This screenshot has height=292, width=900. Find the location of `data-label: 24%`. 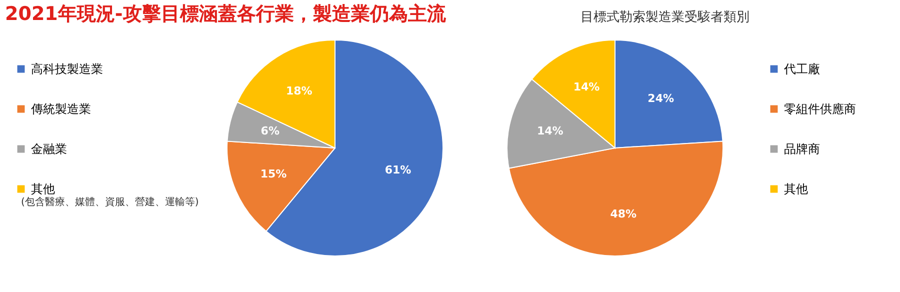

data-label: 24% is located at coordinates (661, 99).